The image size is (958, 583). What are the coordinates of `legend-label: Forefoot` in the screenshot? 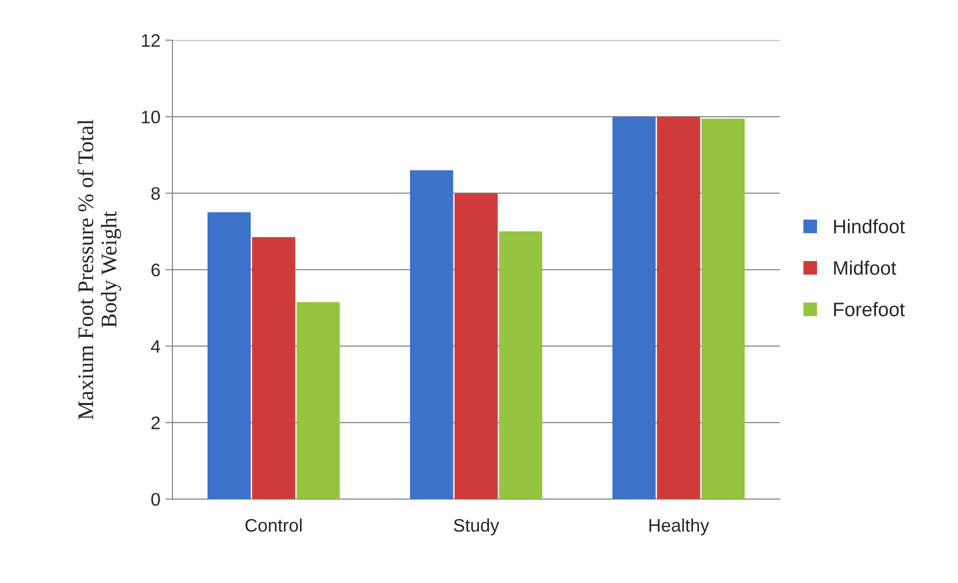 It's located at (869, 309).